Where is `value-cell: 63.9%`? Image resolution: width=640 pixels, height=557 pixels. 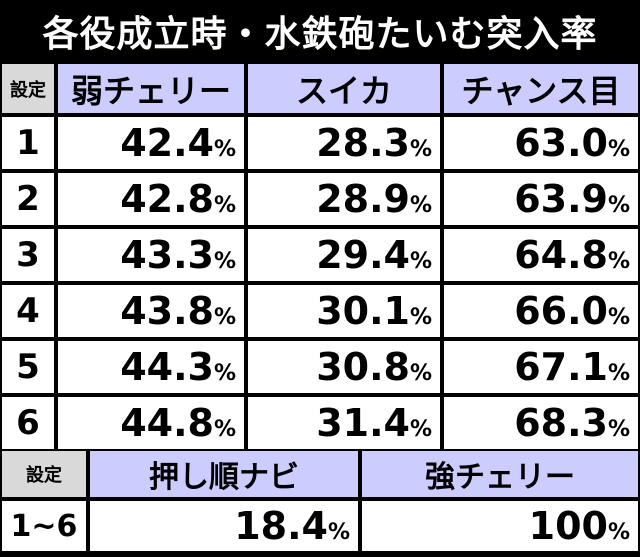
value-cell: 63.9% is located at coordinates (541, 199).